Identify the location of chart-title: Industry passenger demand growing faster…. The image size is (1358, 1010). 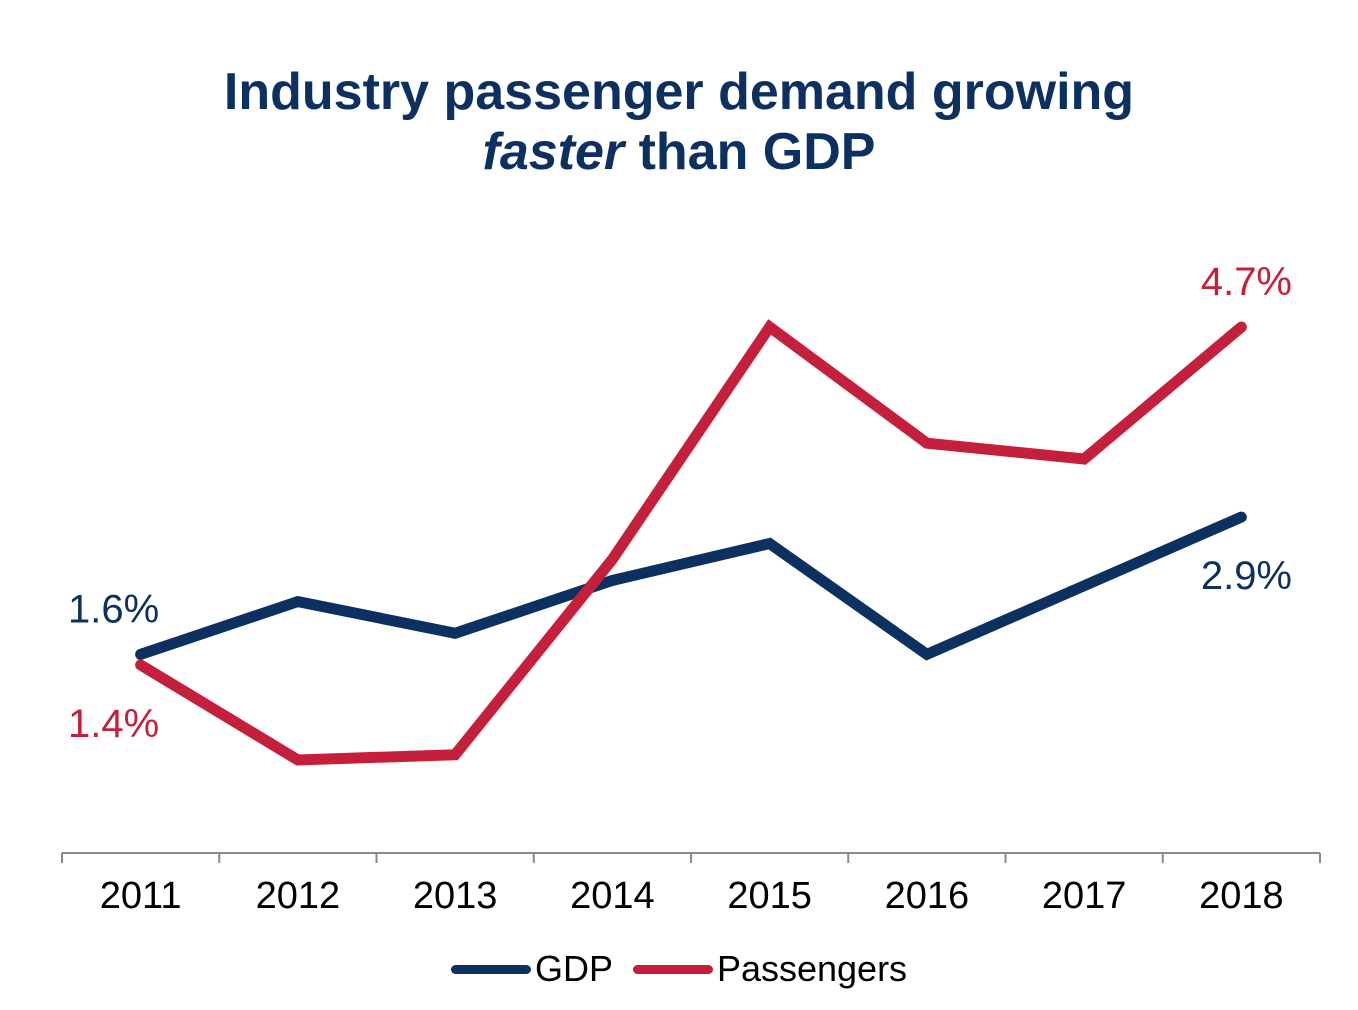
(679, 122).